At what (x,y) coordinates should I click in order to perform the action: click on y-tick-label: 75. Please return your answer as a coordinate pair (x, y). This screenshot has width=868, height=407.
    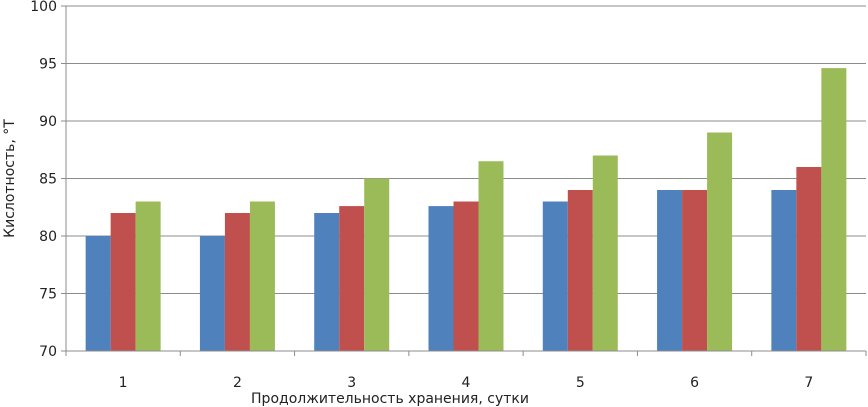
    Looking at the image, I should click on (48, 295).